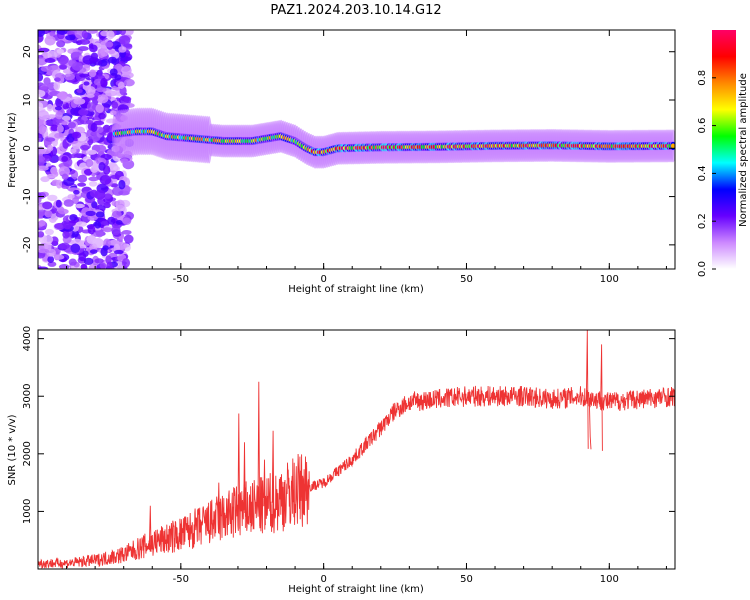 Image resolution: width=750 pixels, height=600 pixels. I want to click on colorbar-tick-label: 0.4, so click(702, 173).